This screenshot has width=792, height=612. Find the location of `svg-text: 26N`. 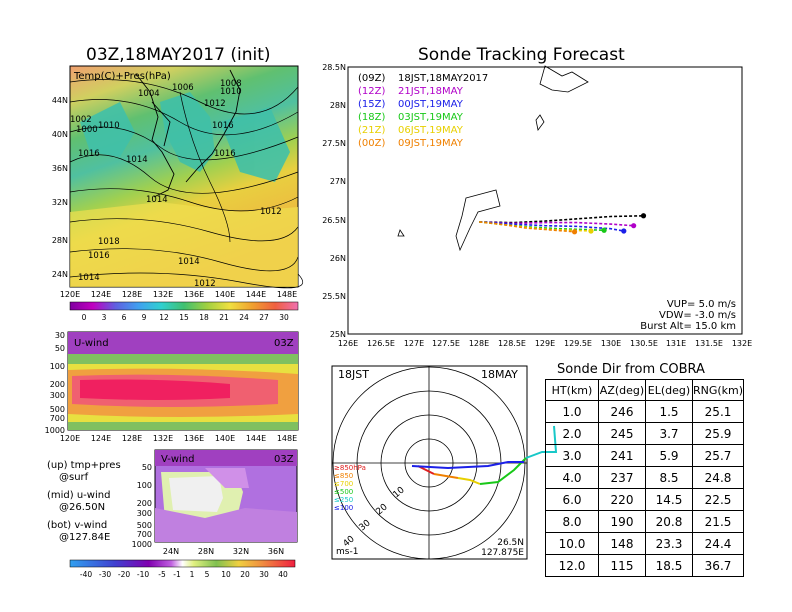

svg-text: 26N is located at coordinates (338, 258).